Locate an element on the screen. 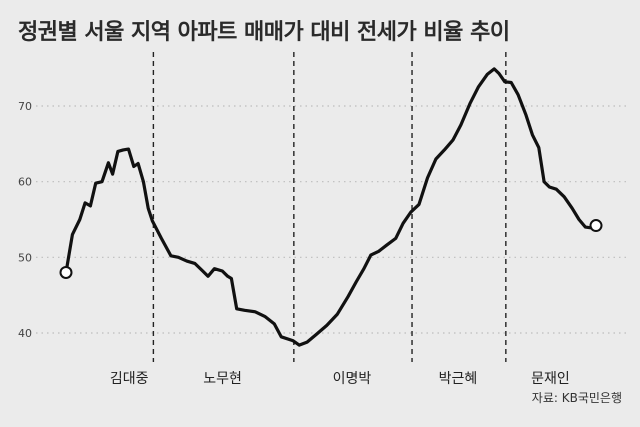 Image resolution: width=640 pixels, height=427 pixels. start-point-marker is located at coordinates (66, 272).